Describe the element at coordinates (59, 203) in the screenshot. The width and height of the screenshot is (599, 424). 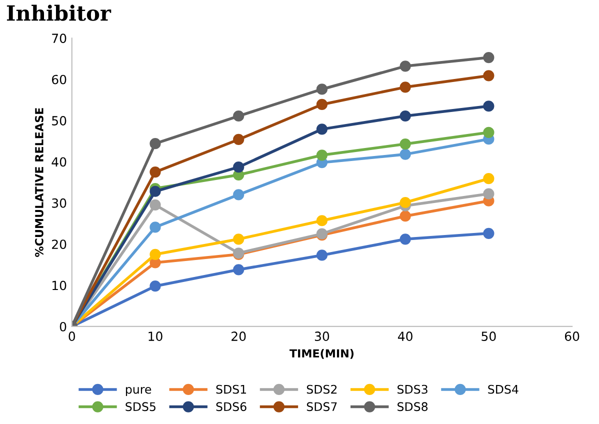
I see `y-tick-label: 30` at that location.